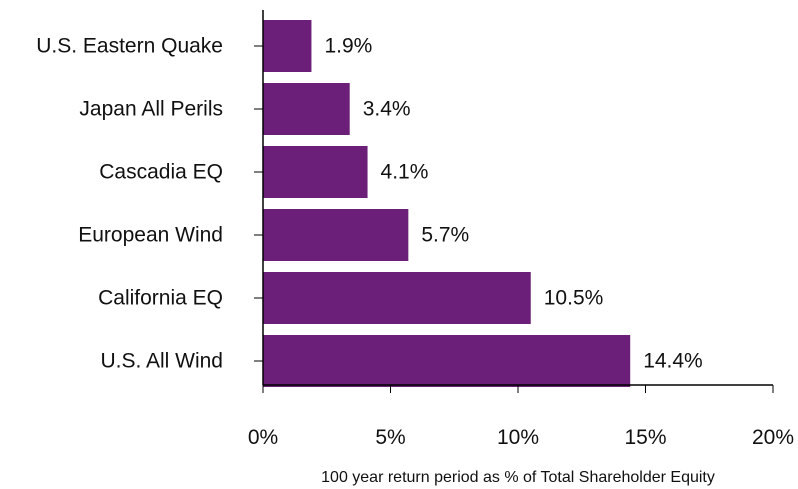 Image resolution: width=798 pixels, height=489 pixels. What do you see at coordinates (263, 437) in the screenshot?
I see `x-tick-label: 0%` at bounding box center [263, 437].